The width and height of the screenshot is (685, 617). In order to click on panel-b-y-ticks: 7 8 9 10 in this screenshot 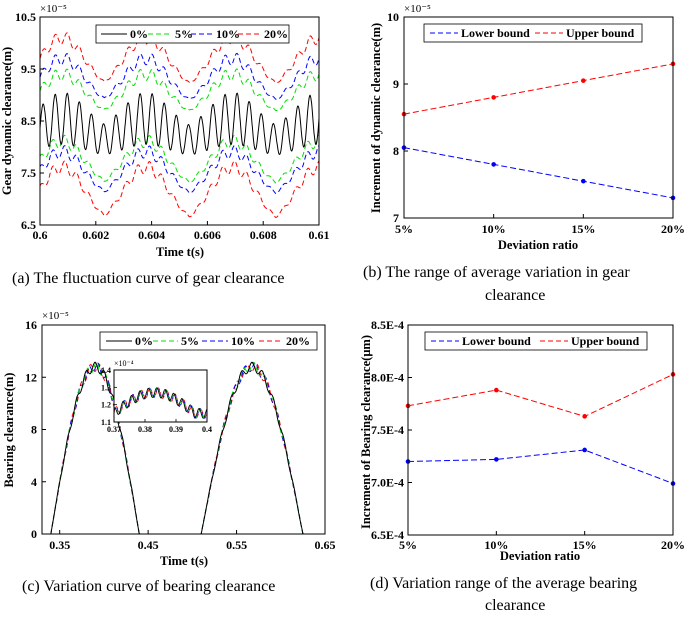, I will do `click(397, 117)`.